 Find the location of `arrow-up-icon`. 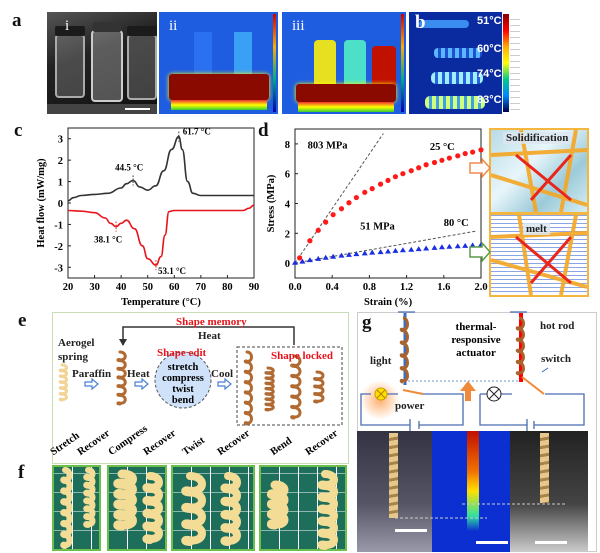

arrow-up-icon is located at coordinates (468, 391).